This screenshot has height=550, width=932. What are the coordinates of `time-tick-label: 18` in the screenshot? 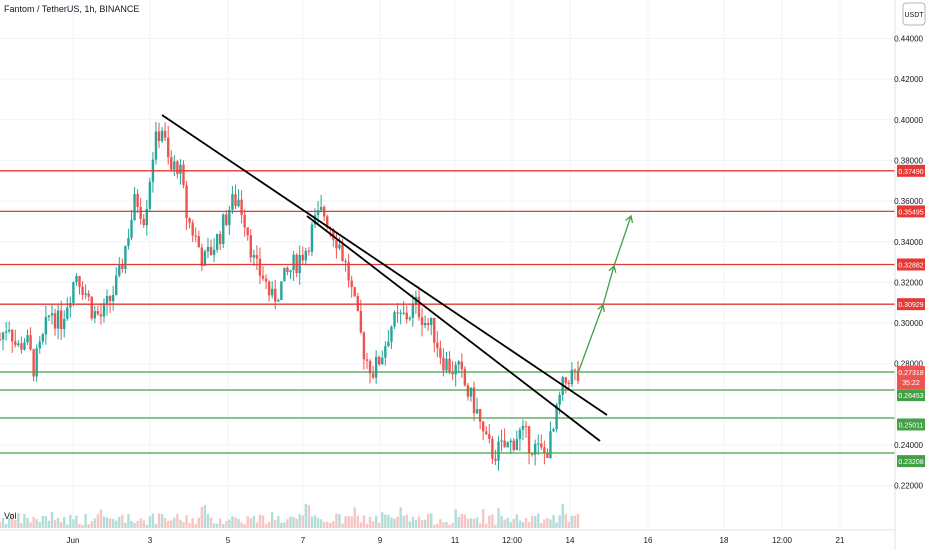 It's located at (724, 540).